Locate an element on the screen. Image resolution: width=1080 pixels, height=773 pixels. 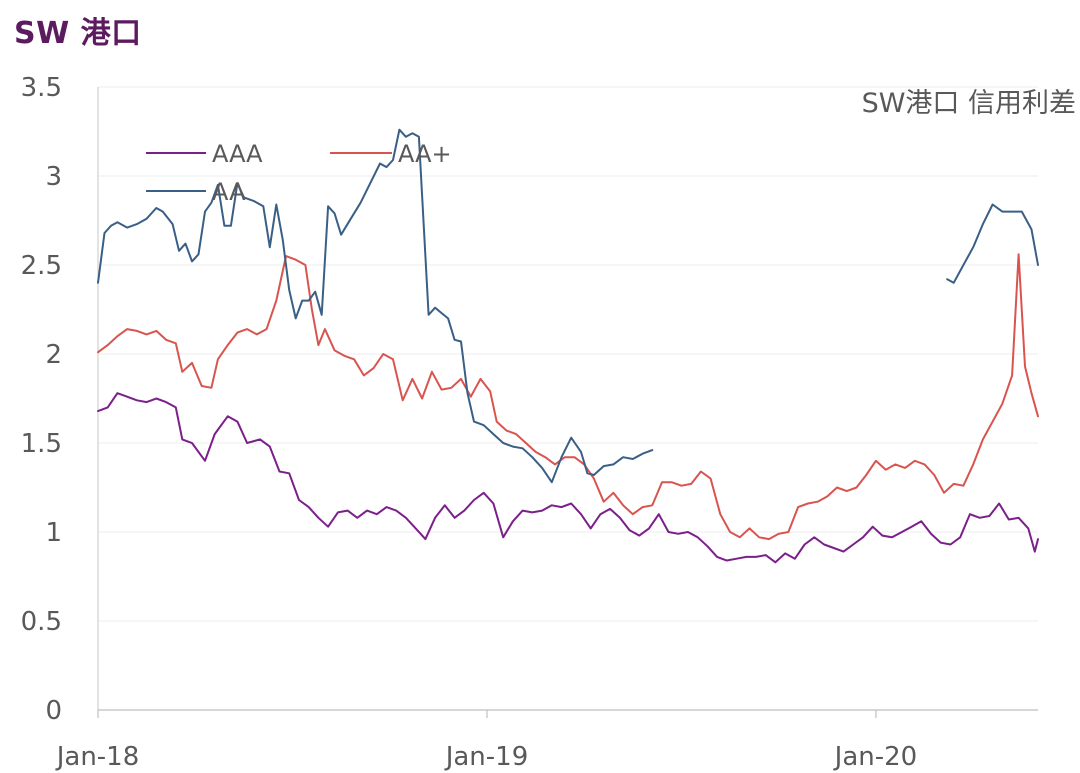
x-tick-label: Jan-18 is located at coordinates (97, 757).